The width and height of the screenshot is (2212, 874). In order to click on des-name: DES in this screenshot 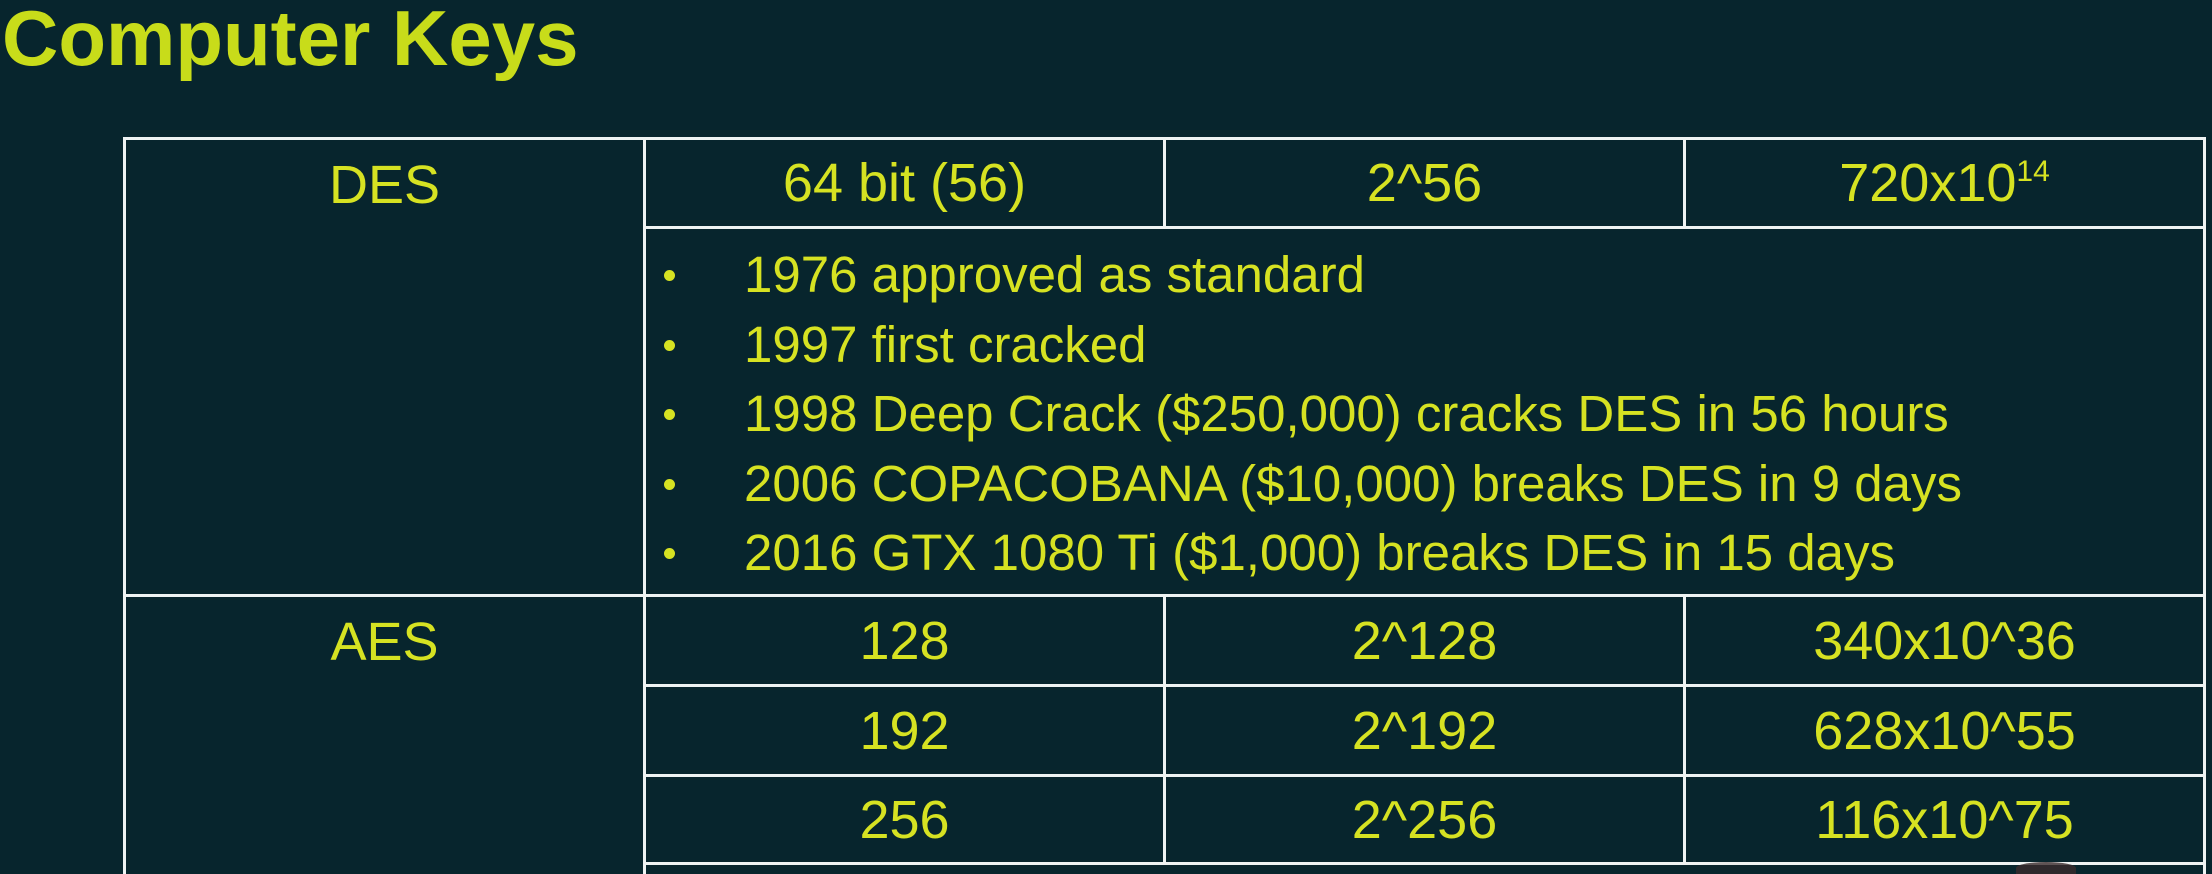, I will do `click(384, 185)`.